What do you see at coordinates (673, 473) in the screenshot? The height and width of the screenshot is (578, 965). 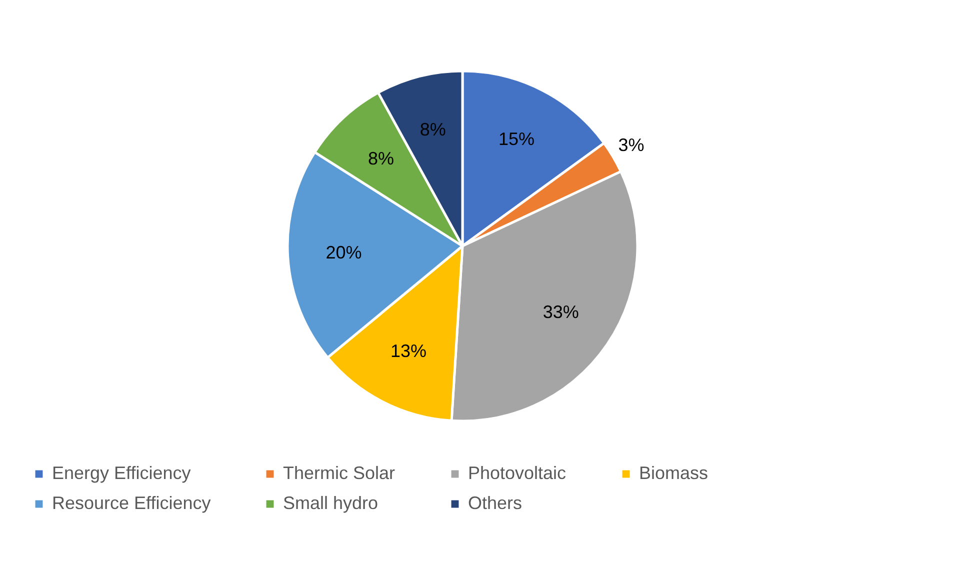 I see `legend-label: Biomass` at bounding box center [673, 473].